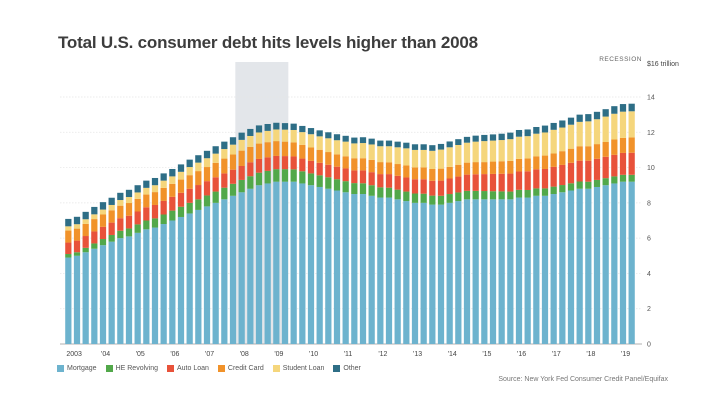 The height and width of the screenshot is (407, 724). I want to click on legend-item: HE Revolving, so click(131, 368).